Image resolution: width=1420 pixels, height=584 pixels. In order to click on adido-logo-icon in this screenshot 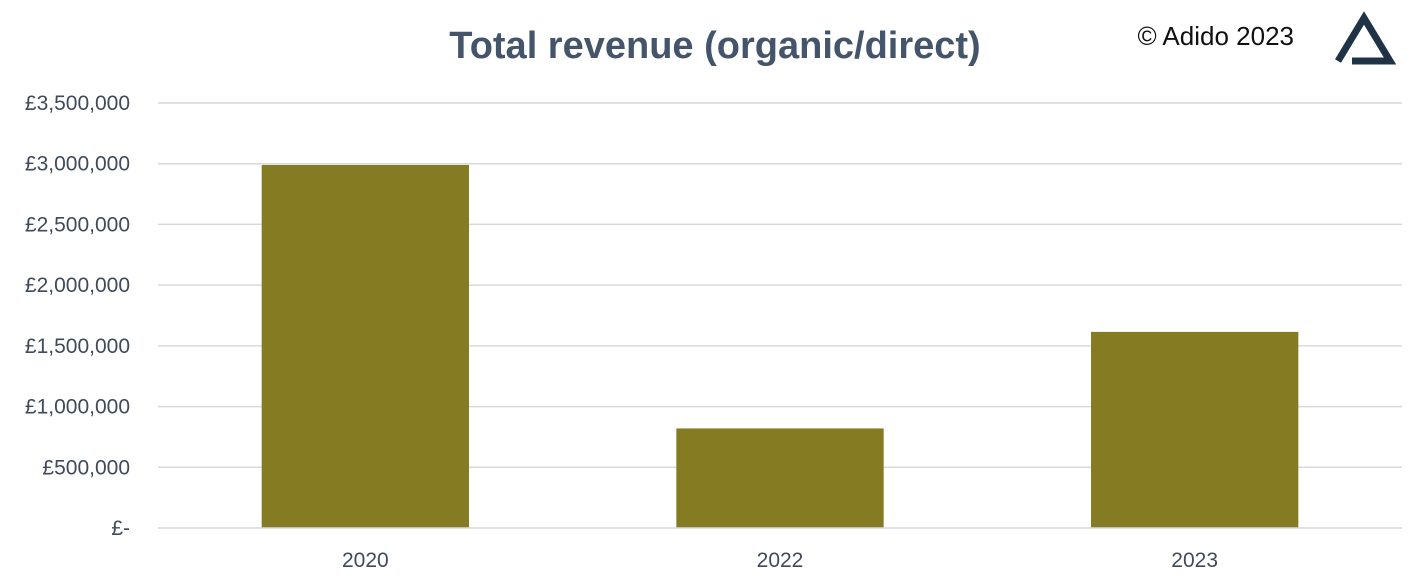, I will do `click(1366, 38)`.